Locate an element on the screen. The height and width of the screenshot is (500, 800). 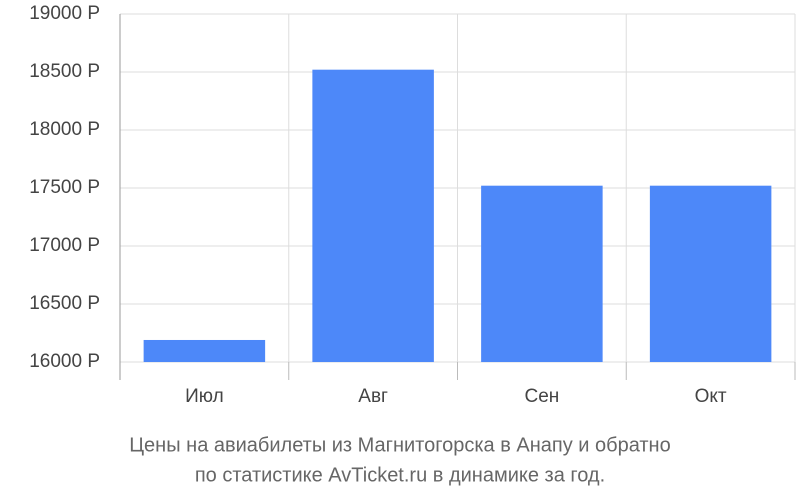
x-tick-label: Сен is located at coordinates (541, 396).